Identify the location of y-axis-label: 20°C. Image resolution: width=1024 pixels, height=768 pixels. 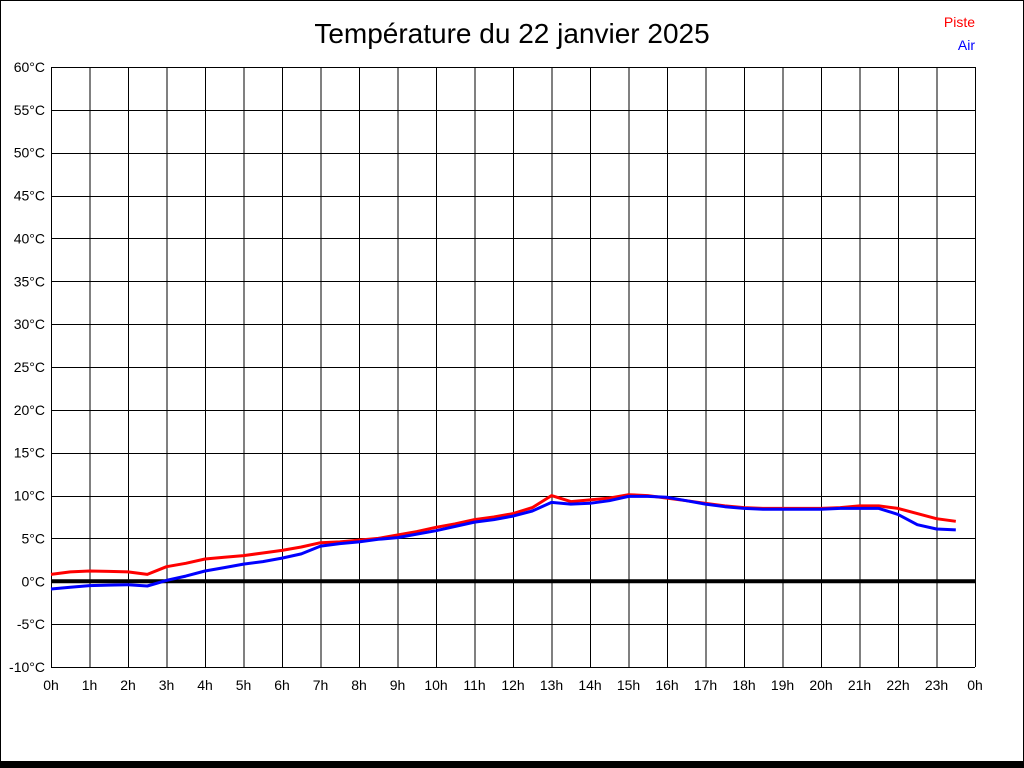
(29, 410).